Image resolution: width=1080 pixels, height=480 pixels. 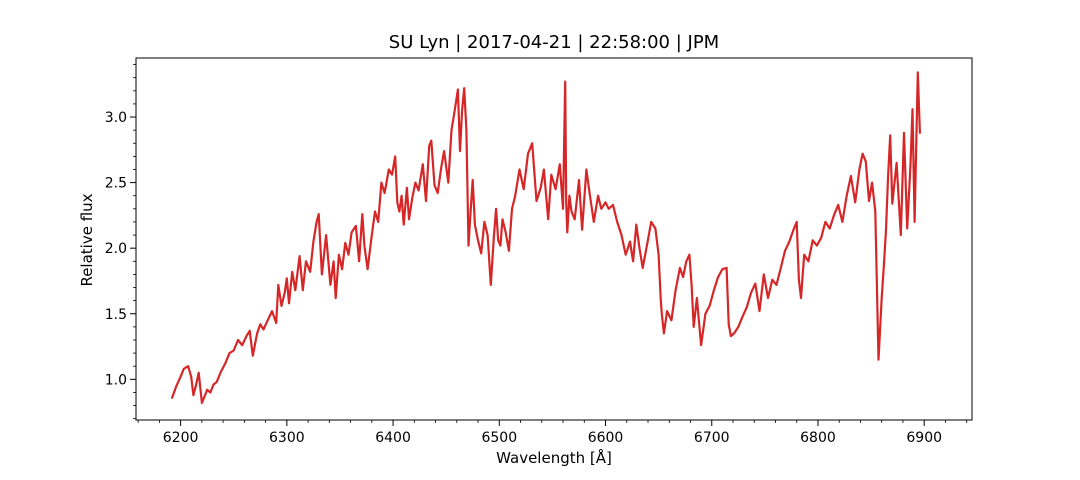 I want to click on y-tick-label: 3.0, so click(x=116, y=118).